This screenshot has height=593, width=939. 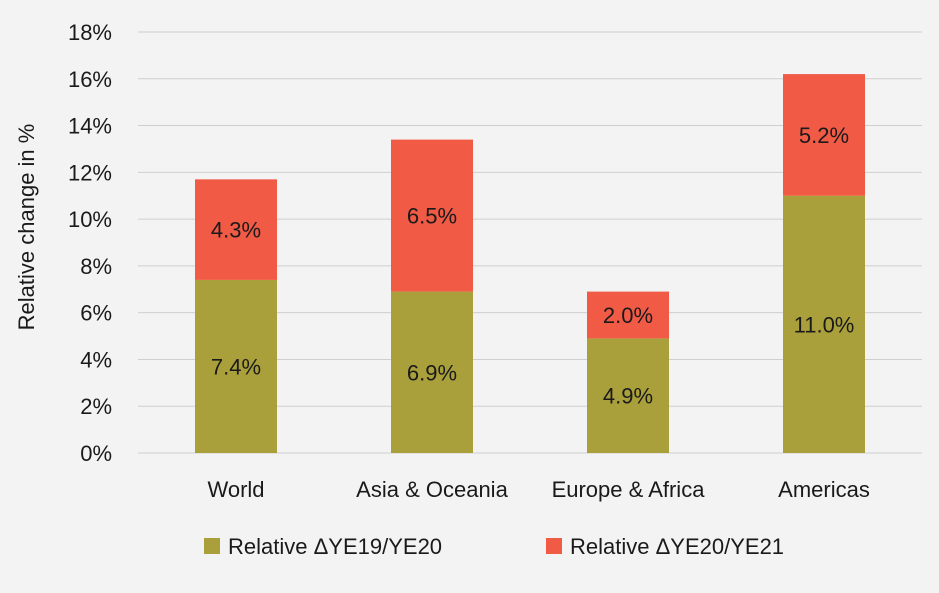 I want to click on y-tick-label: 4%, so click(x=96, y=359).